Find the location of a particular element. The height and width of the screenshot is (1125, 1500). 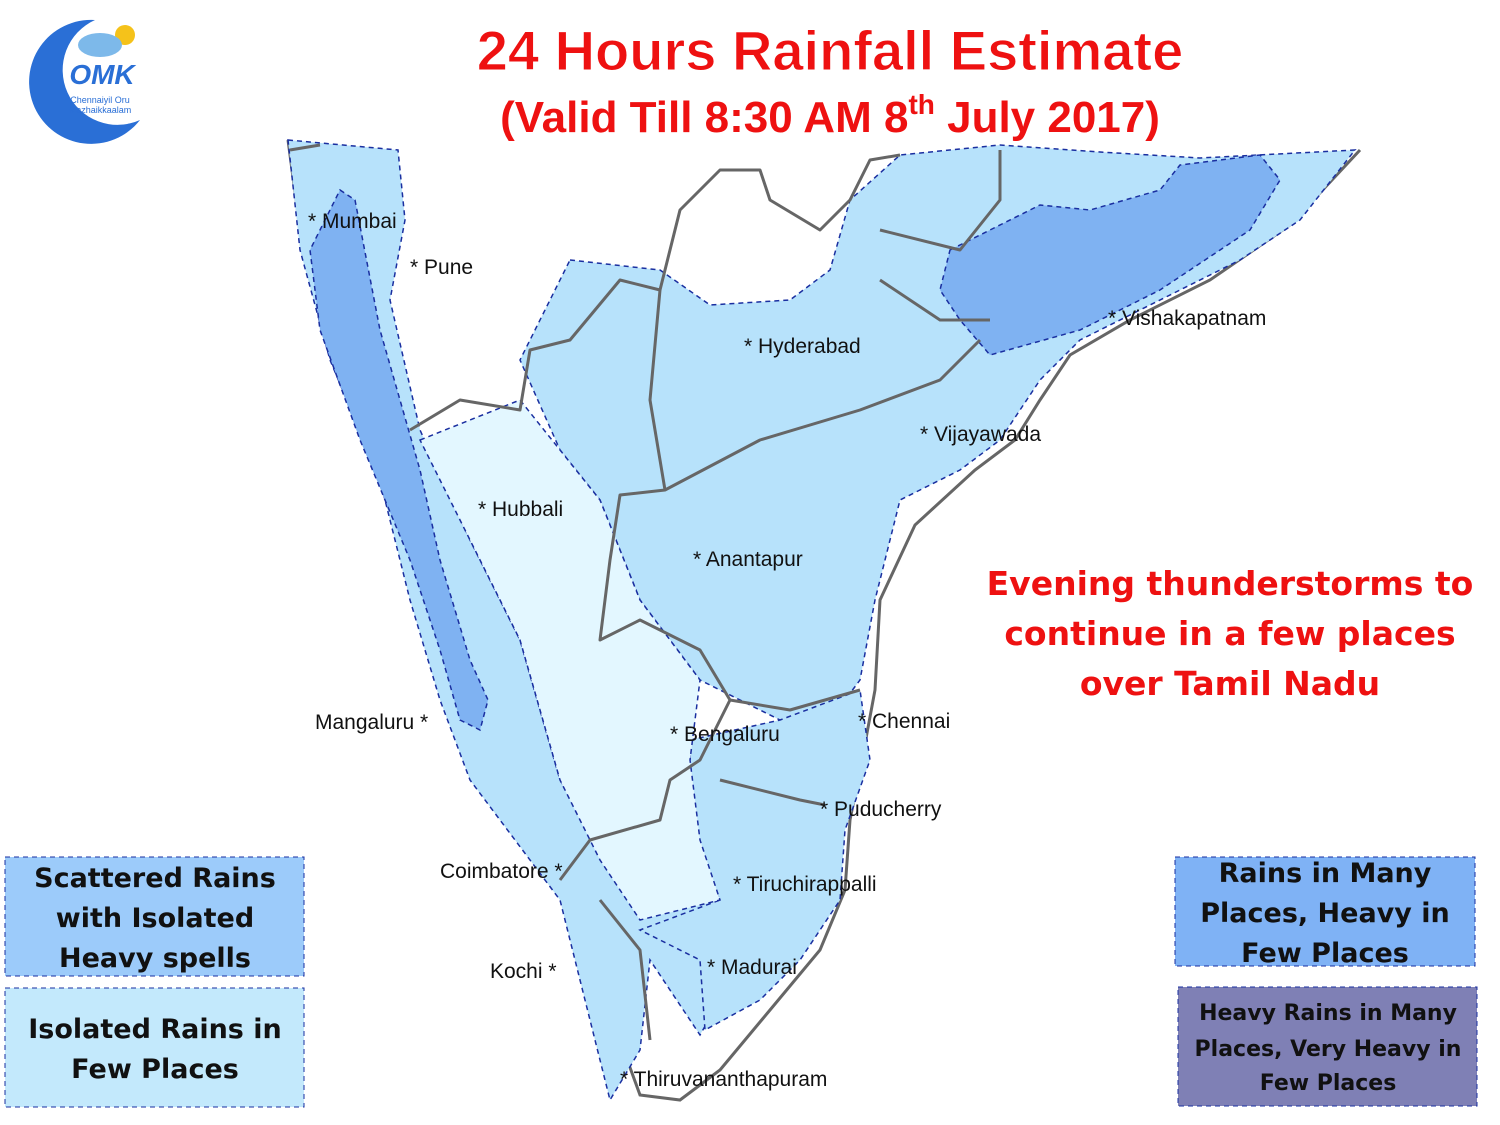

city-label: * Mumbai is located at coordinates (352, 221).